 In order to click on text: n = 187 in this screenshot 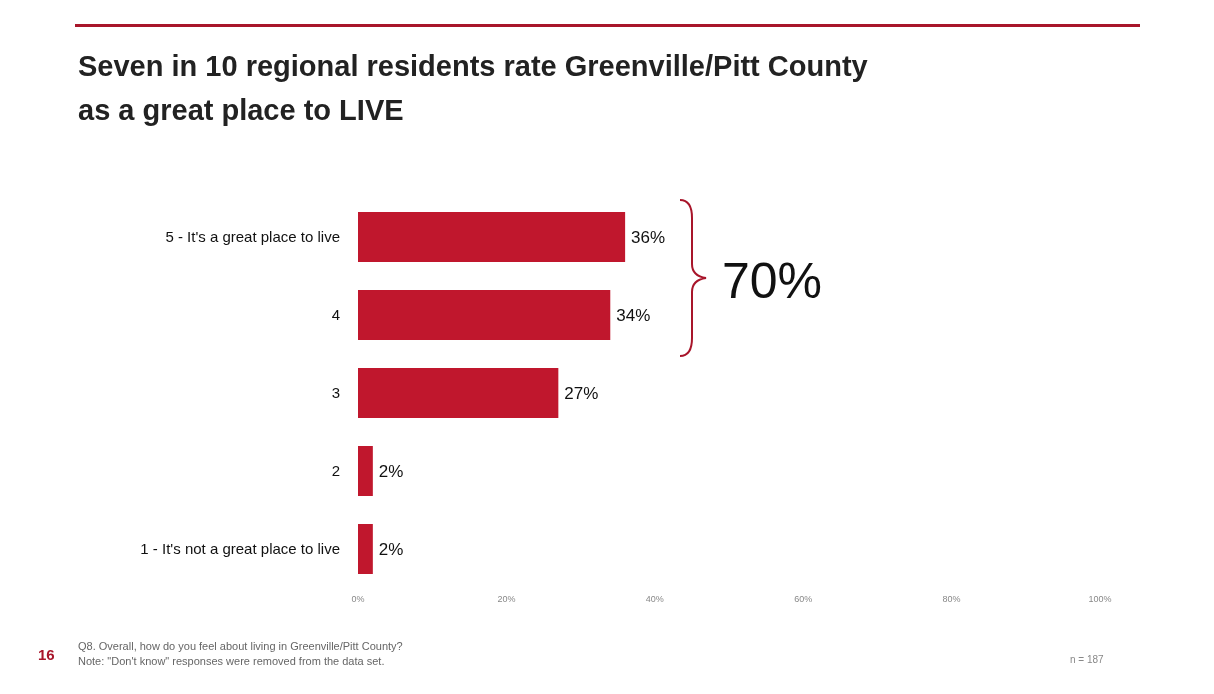, I will do `click(1087, 659)`.